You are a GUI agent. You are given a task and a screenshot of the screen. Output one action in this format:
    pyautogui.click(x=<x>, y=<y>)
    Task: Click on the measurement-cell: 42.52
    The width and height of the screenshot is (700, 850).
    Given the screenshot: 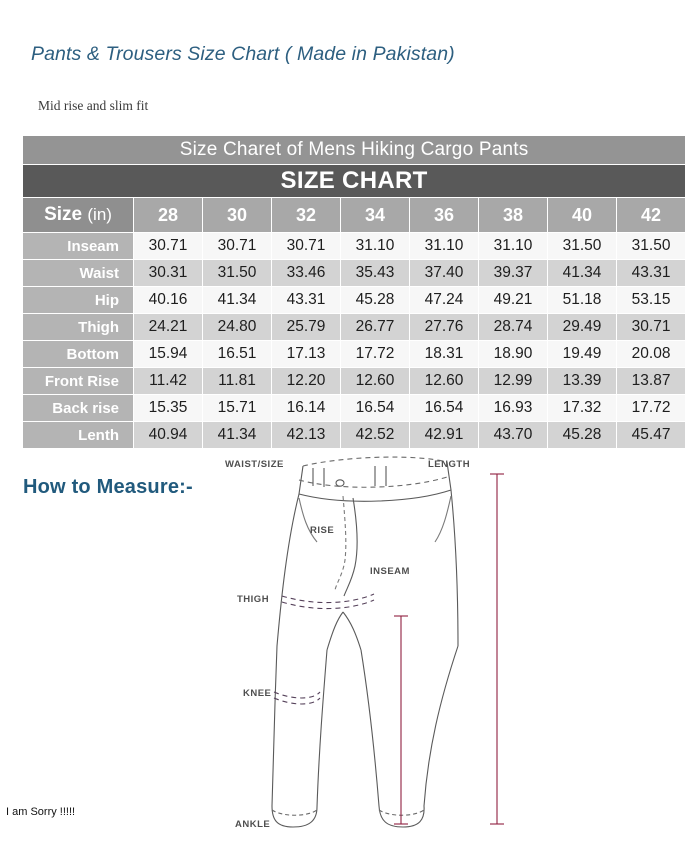 What is the action you would take?
    pyautogui.click(x=375, y=435)
    